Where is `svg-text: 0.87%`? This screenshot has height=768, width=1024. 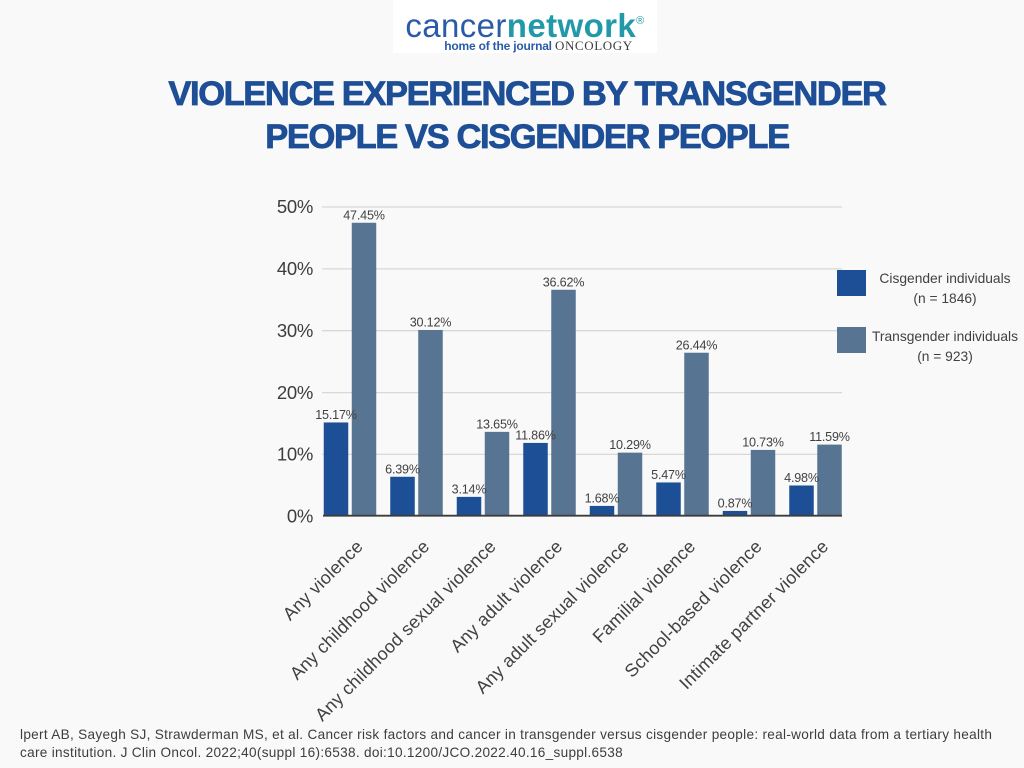
svg-text: 0.87% is located at coordinates (735, 504).